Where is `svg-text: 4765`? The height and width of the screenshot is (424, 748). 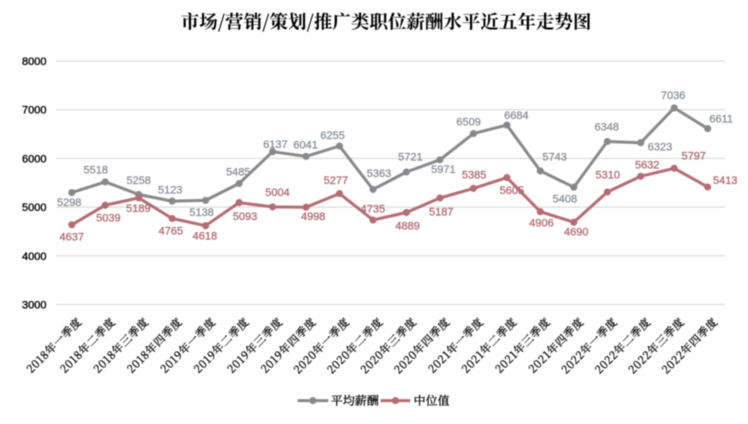
svg-text: 4765 is located at coordinates (171, 231).